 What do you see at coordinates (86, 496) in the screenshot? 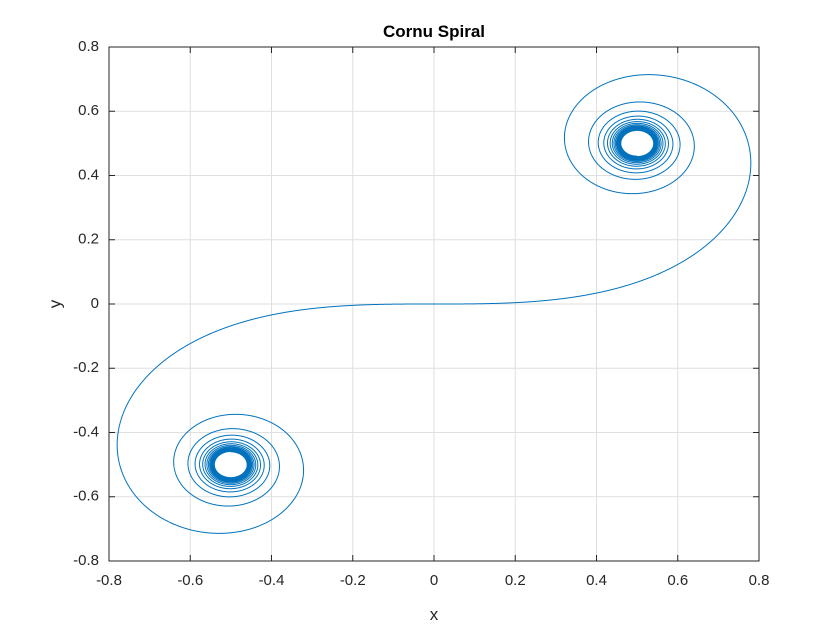
I see `y-tick-label: -0.6` at bounding box center [86, 496].